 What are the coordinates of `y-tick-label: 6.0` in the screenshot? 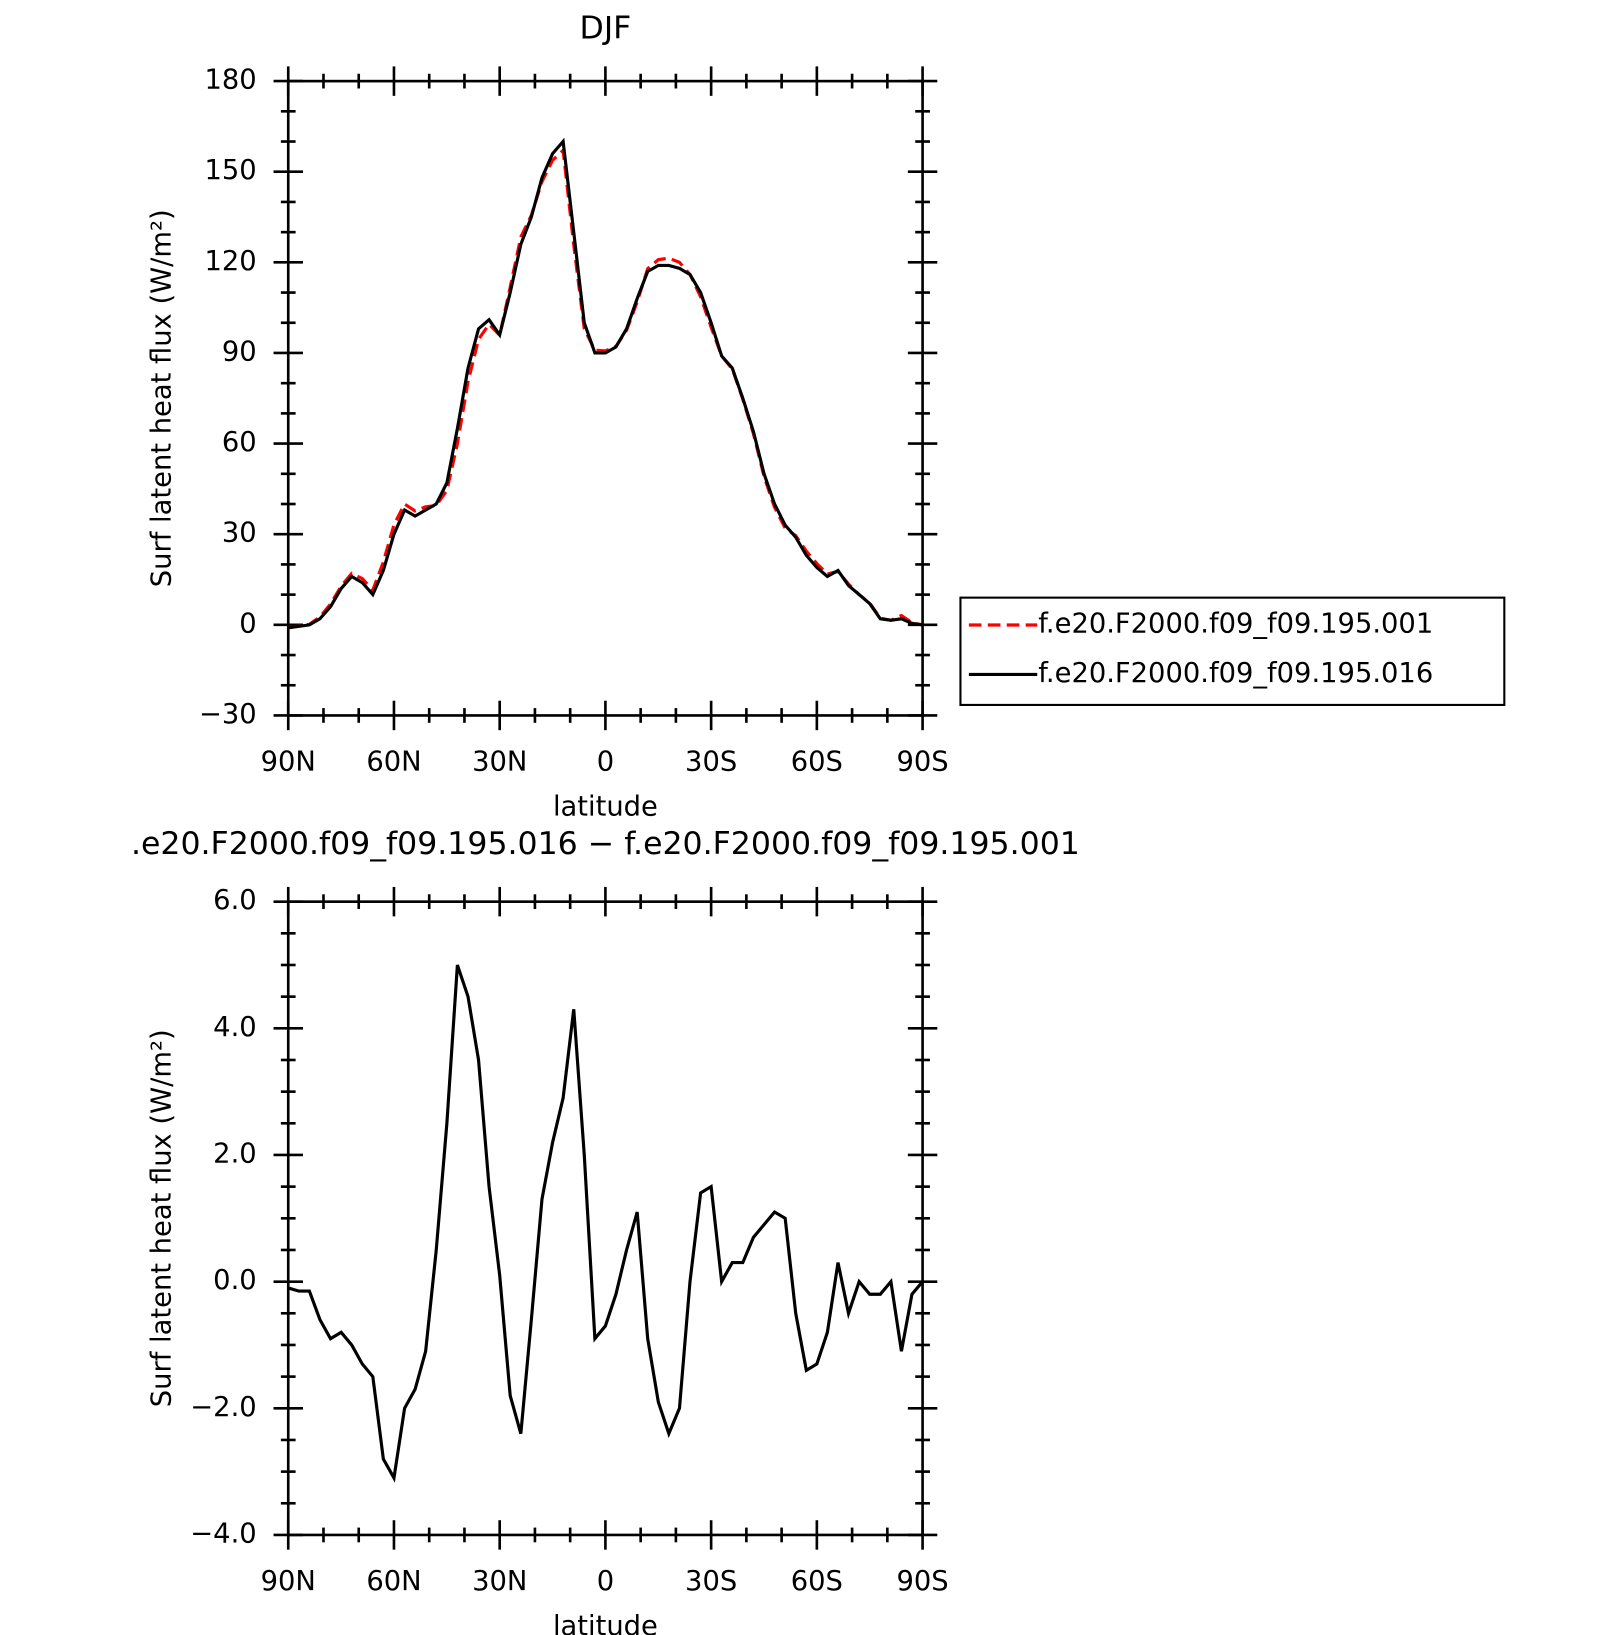 It's located at (235, 900).